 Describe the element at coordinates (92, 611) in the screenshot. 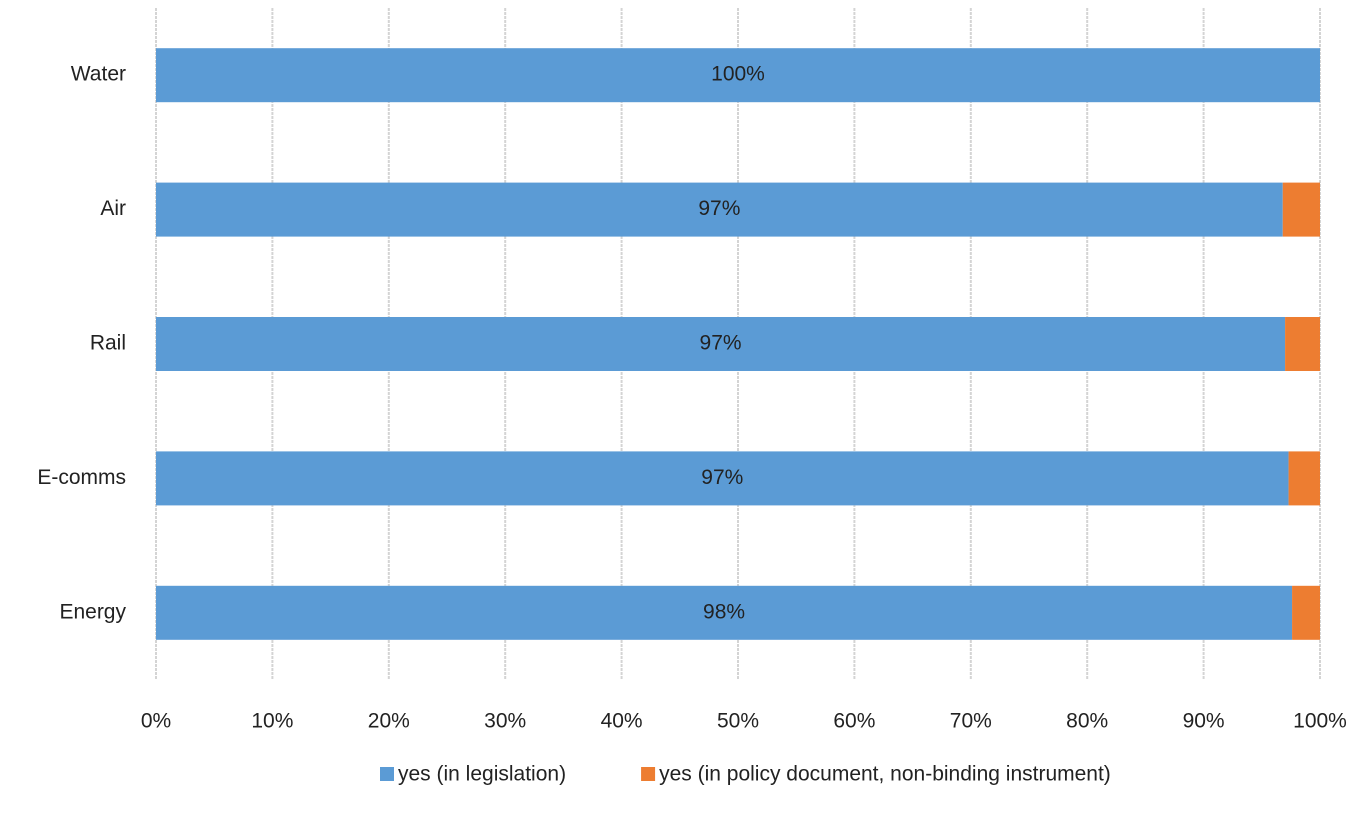

I see `y-tick-label: Energy` at that location.